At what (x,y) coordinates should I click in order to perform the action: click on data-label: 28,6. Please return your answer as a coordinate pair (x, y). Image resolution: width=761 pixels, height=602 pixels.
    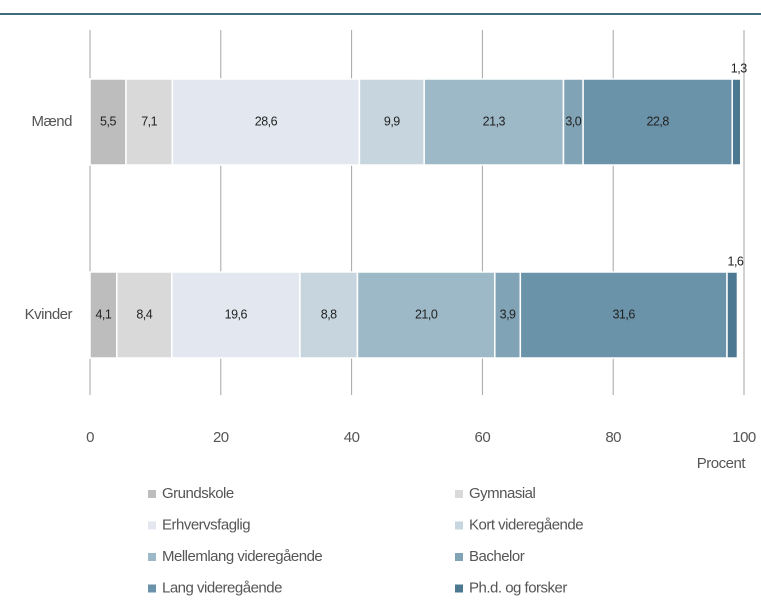
    Looking at the image, I should click on (266, 121).